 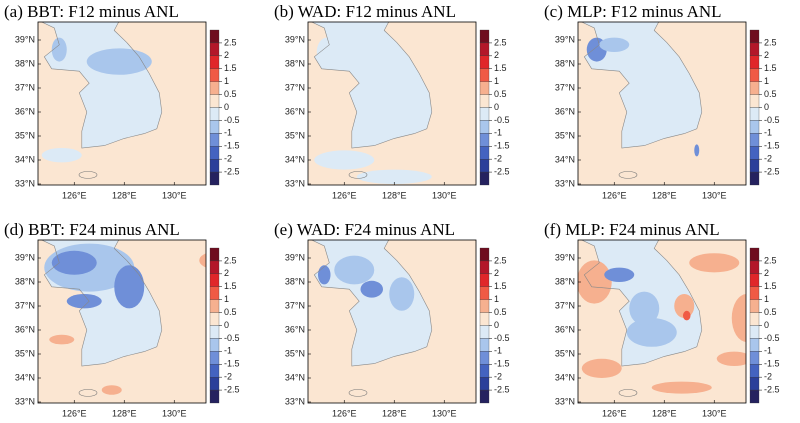 What do you see at coordinates (25, 183) in the screenshot?
I see `lat-label: 33°N` at bounding box center [25, 183].